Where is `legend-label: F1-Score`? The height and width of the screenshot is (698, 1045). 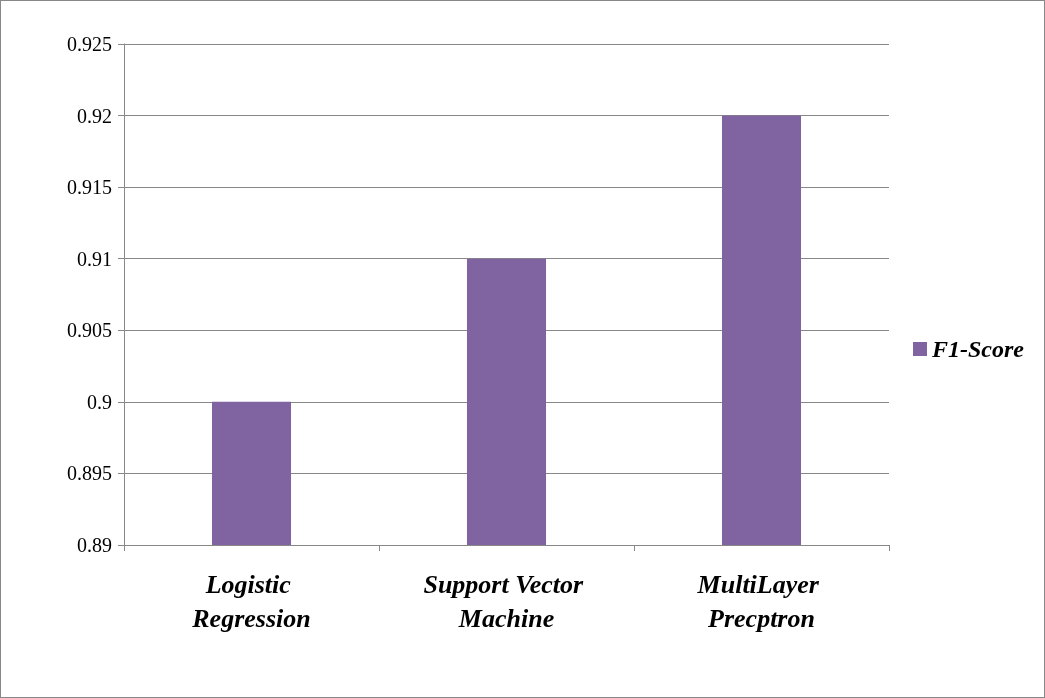 legend-label: F1-Score is located at coordinates (978, 349).